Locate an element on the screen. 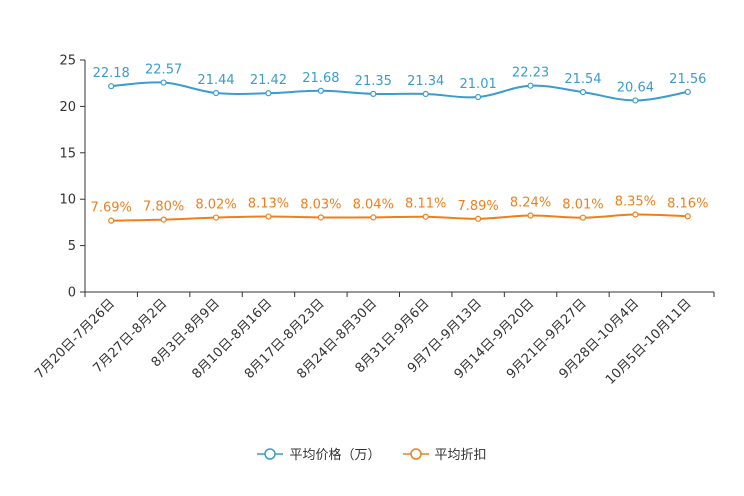  legend-marker-discount is located at coordinates (415, 453).